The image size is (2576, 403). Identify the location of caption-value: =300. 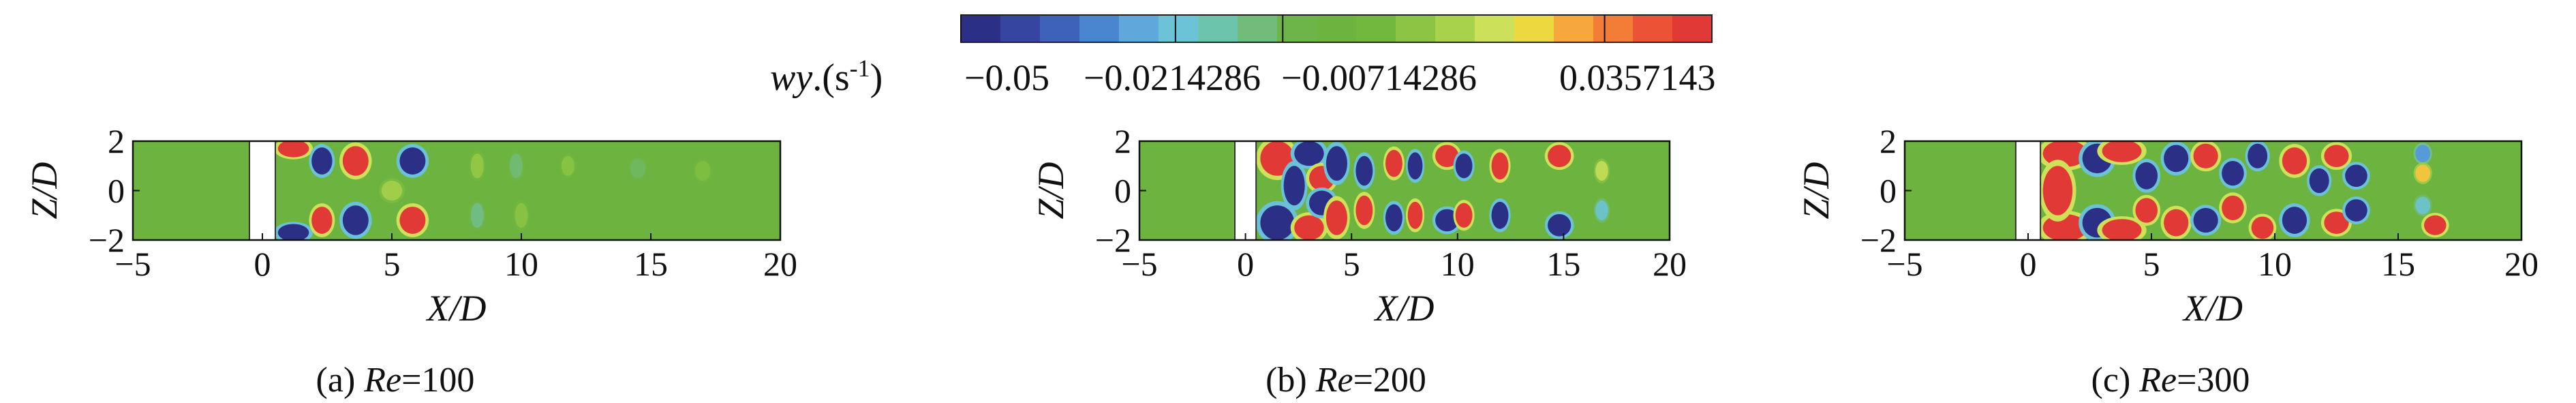
(2213, 380).